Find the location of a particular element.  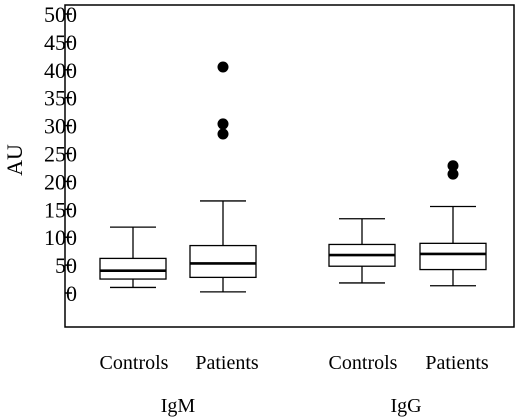

group-label: IgG is located at coordinates (405, 406).